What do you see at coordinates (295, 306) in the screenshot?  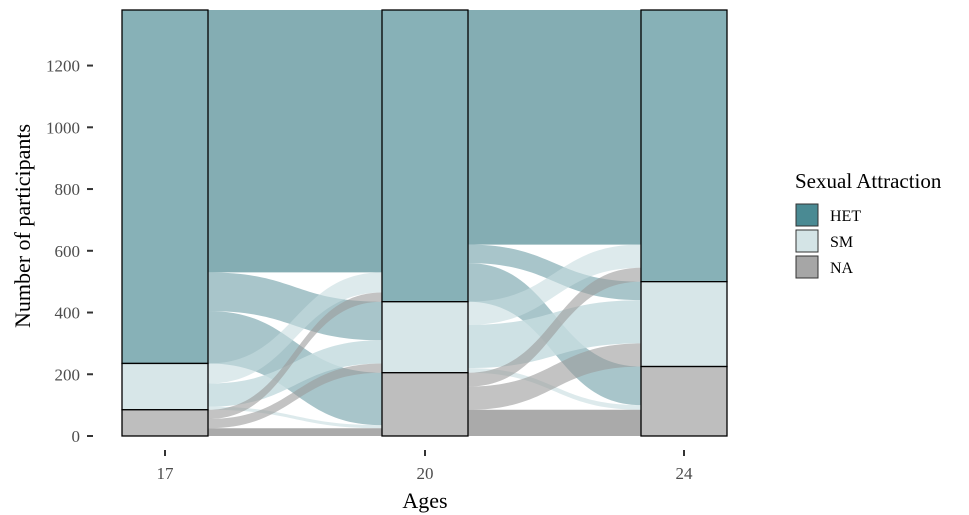 I see `flow-17-HET-to-20-SM` at bounding box center [295, 306].